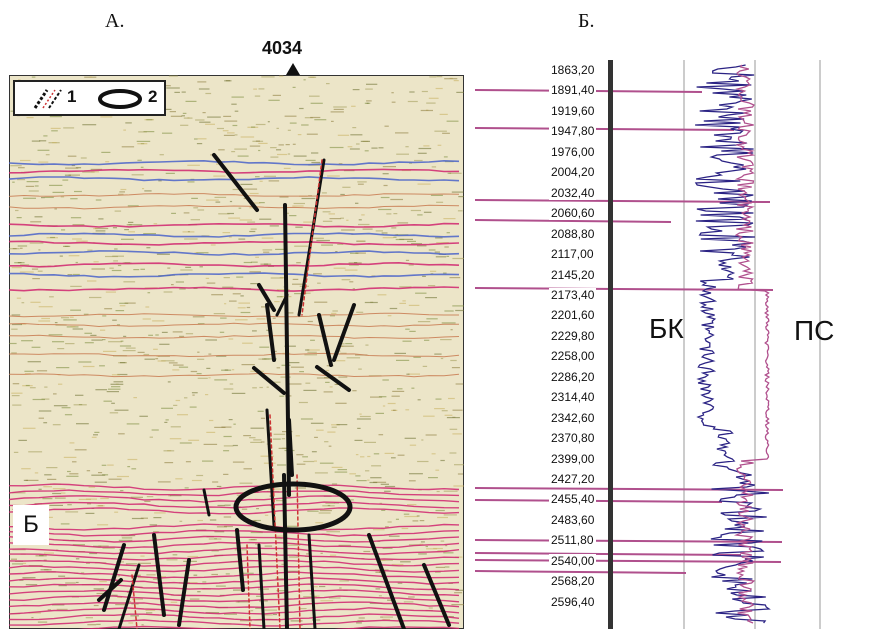 This screenshot has width=882, height=629. I want to click on depth-label: 1863,20, so click(573, 70).